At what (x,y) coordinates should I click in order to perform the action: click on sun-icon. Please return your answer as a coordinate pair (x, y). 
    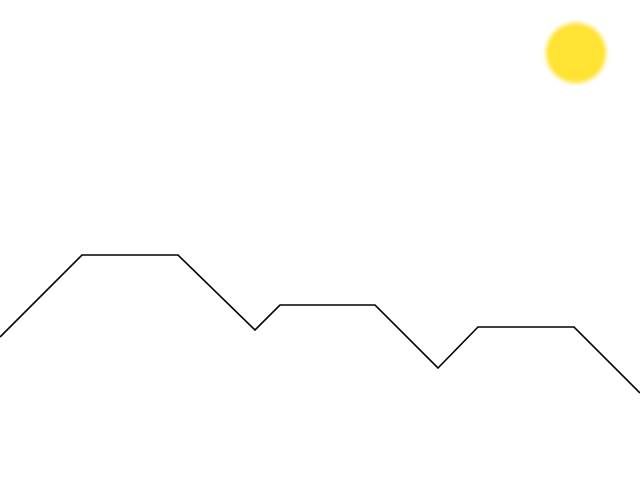
    Looking at the image, I should click on (576, 53).